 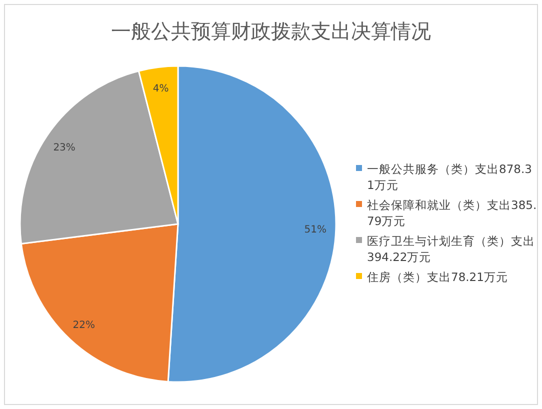 What do you see at coordinates (160, 89) in the screenshot?
I see `data-label: 4%` at bounding box center [160, 89].